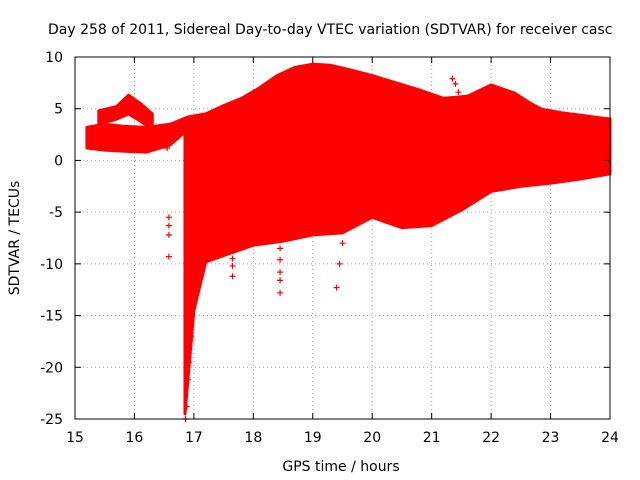 The width and height of the screenshot is (640, 480). Describe the element at coordinates (340, 467) in the screenshot. I see `x-axis-label: GPS time / hours` at that location.